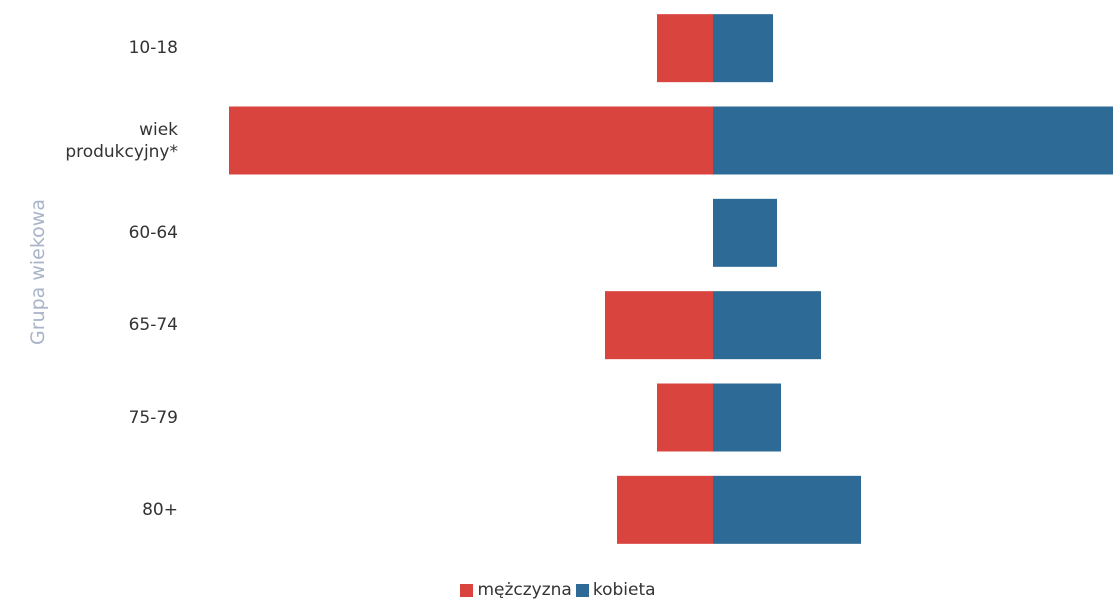 The image size is (1116, 605). Describe the element at coordinates (624, 590) in the screenshot. I see `legend-label: kobieta` at that location.